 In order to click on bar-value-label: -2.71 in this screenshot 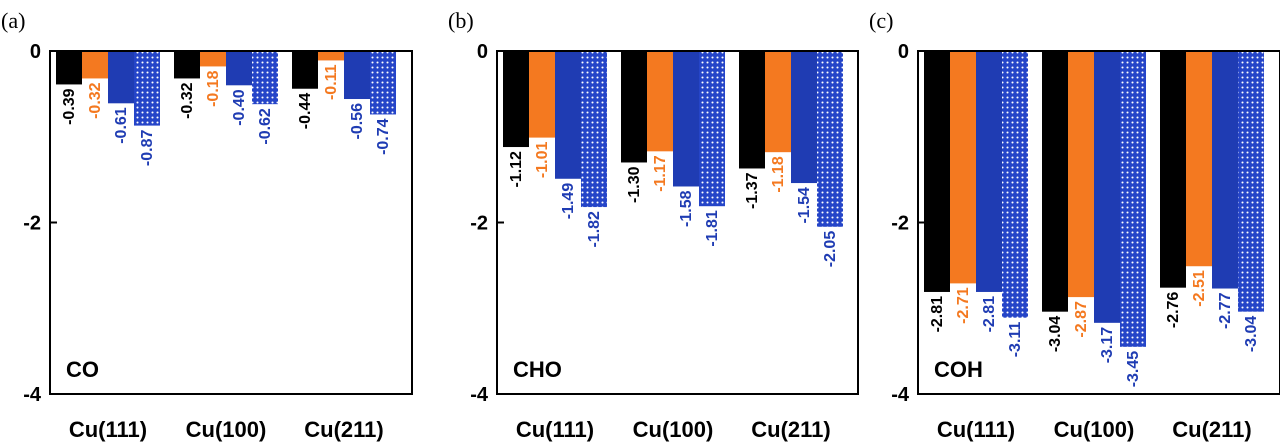, I will do `click(963, 305)`.